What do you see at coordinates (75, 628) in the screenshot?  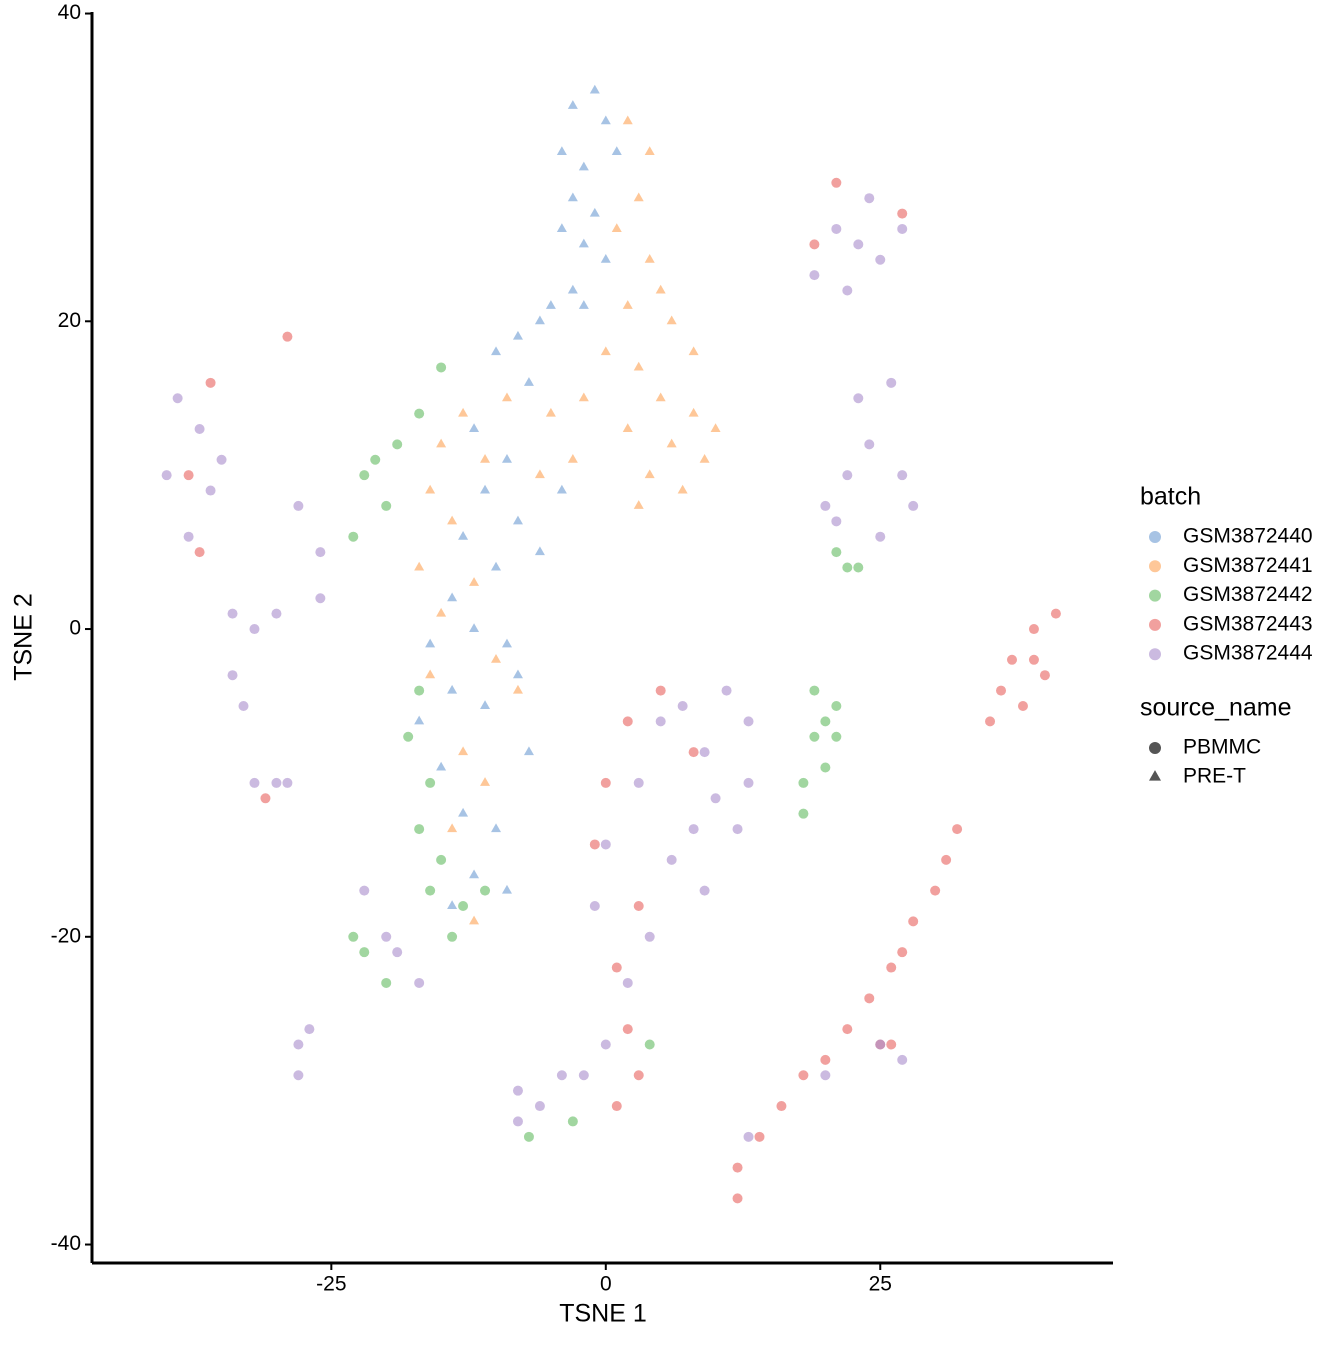 I see `y-tick-label: 0` at bounding box center [75, 628].